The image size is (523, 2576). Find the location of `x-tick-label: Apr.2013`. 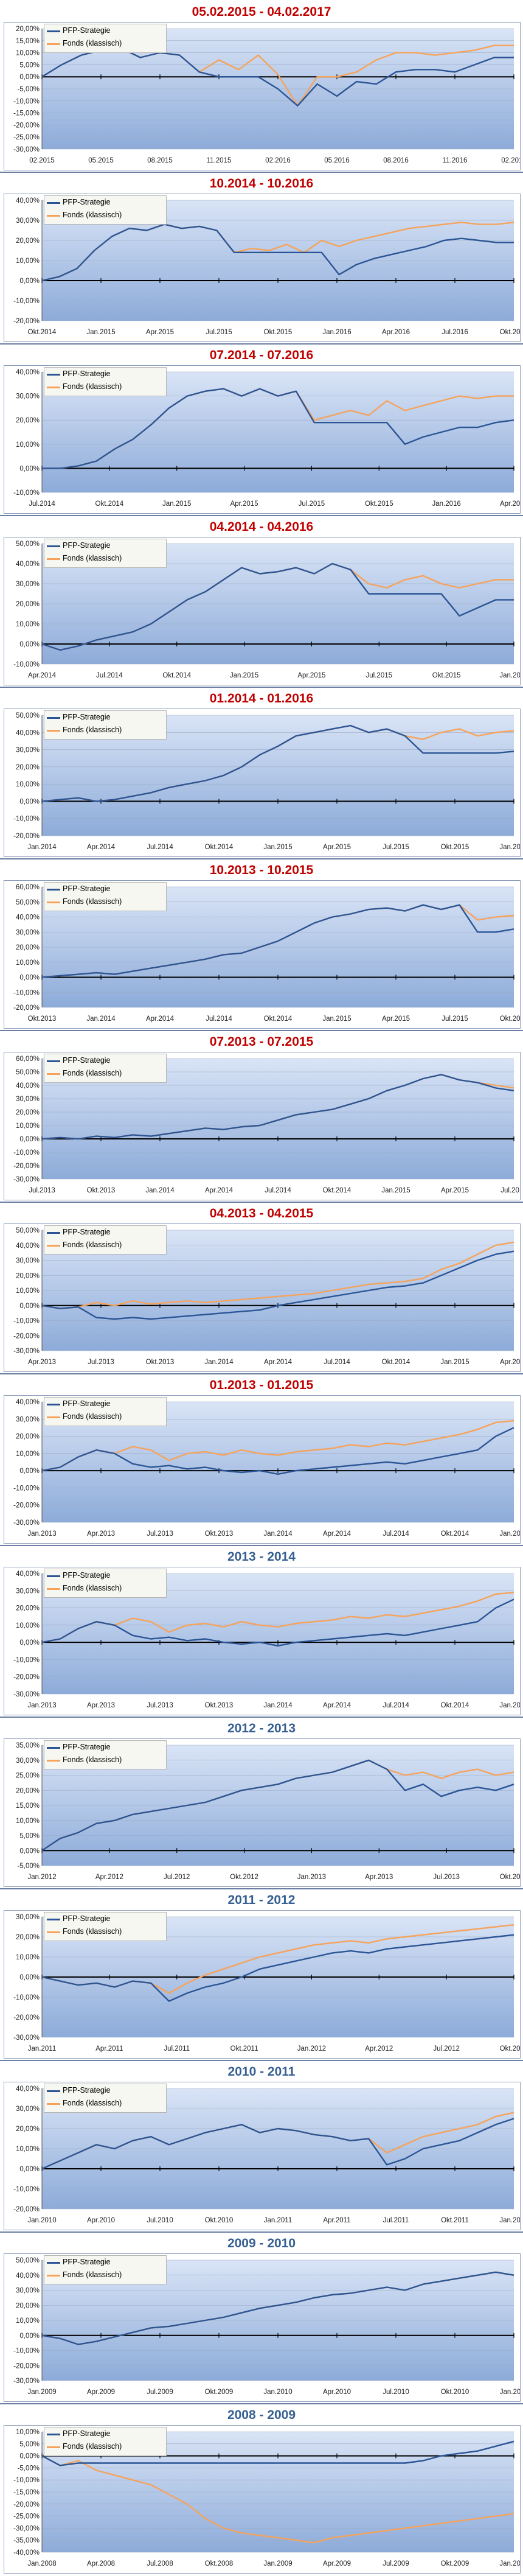

x-tick-label: Apr.2013 is located at coordinates (101, 1705).